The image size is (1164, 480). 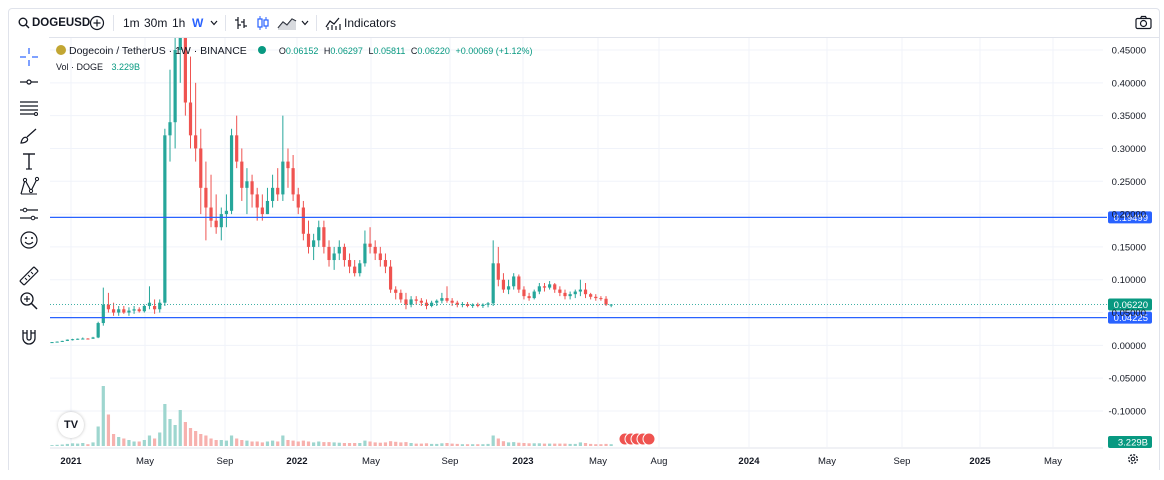 What do you see at coordinates (29, 301) in the screenshot?
I see `zoom-in-icon` at bounding box center [29, 301].